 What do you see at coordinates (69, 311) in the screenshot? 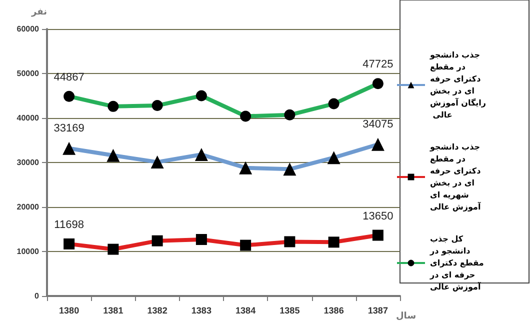
I see `x-tick-label: 1380` at bounding box center [69, 311].